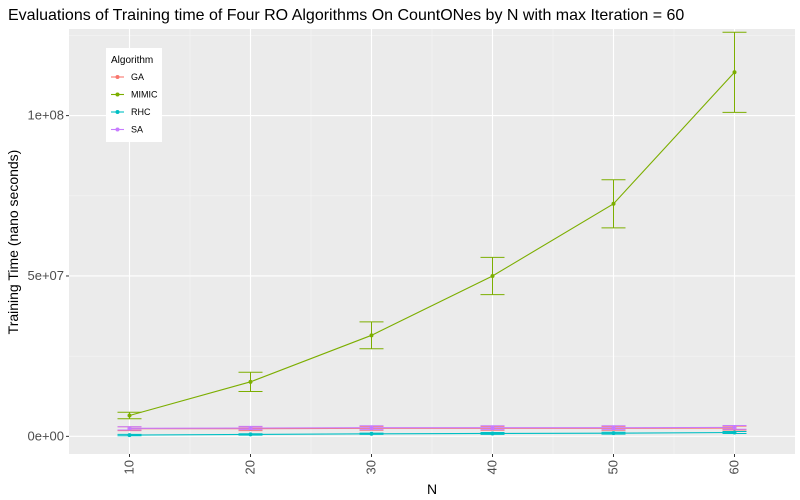 This screenshot has height=500, width=800. Describe the element at coordinates (13, 242) in the screenshot. I see `y-axis-title: Training Time (nano seconds)` at that location.